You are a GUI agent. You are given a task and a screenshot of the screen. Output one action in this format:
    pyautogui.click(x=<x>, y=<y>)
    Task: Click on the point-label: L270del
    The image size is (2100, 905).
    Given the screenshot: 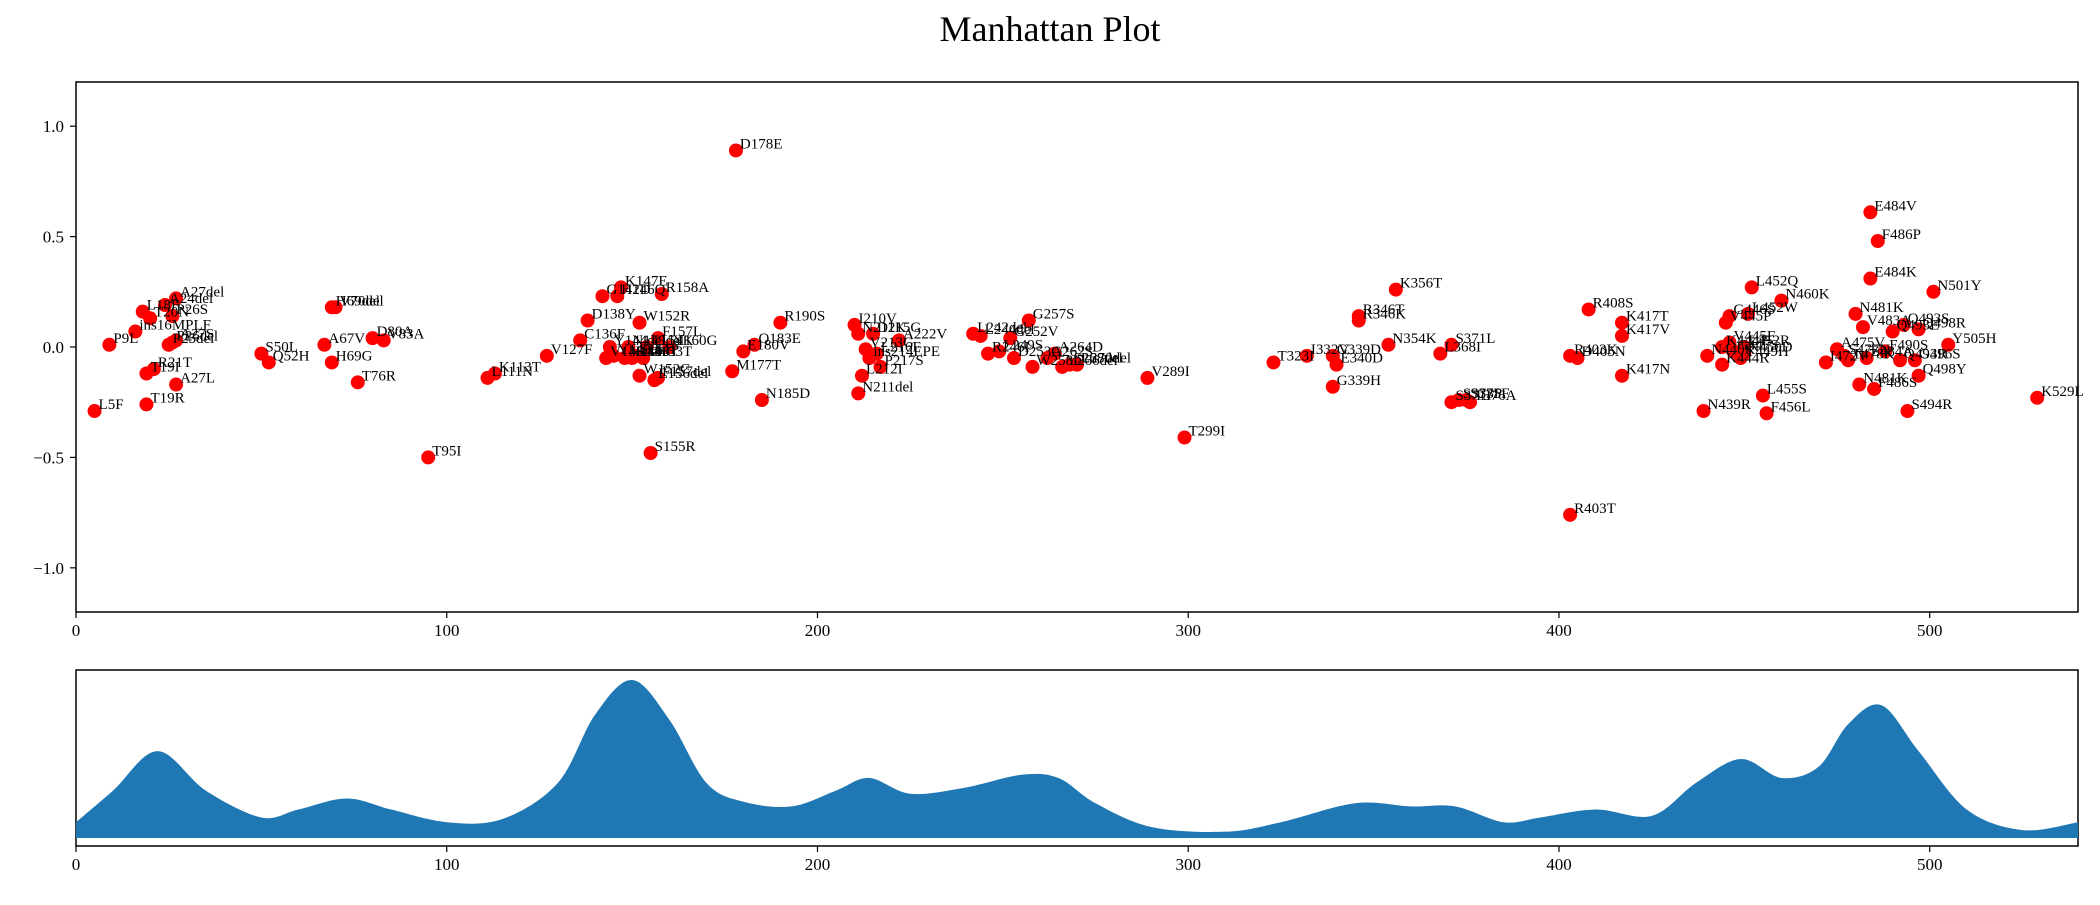 What is the action you would take?
    pyautogui.click(x=1106, y=359)
    